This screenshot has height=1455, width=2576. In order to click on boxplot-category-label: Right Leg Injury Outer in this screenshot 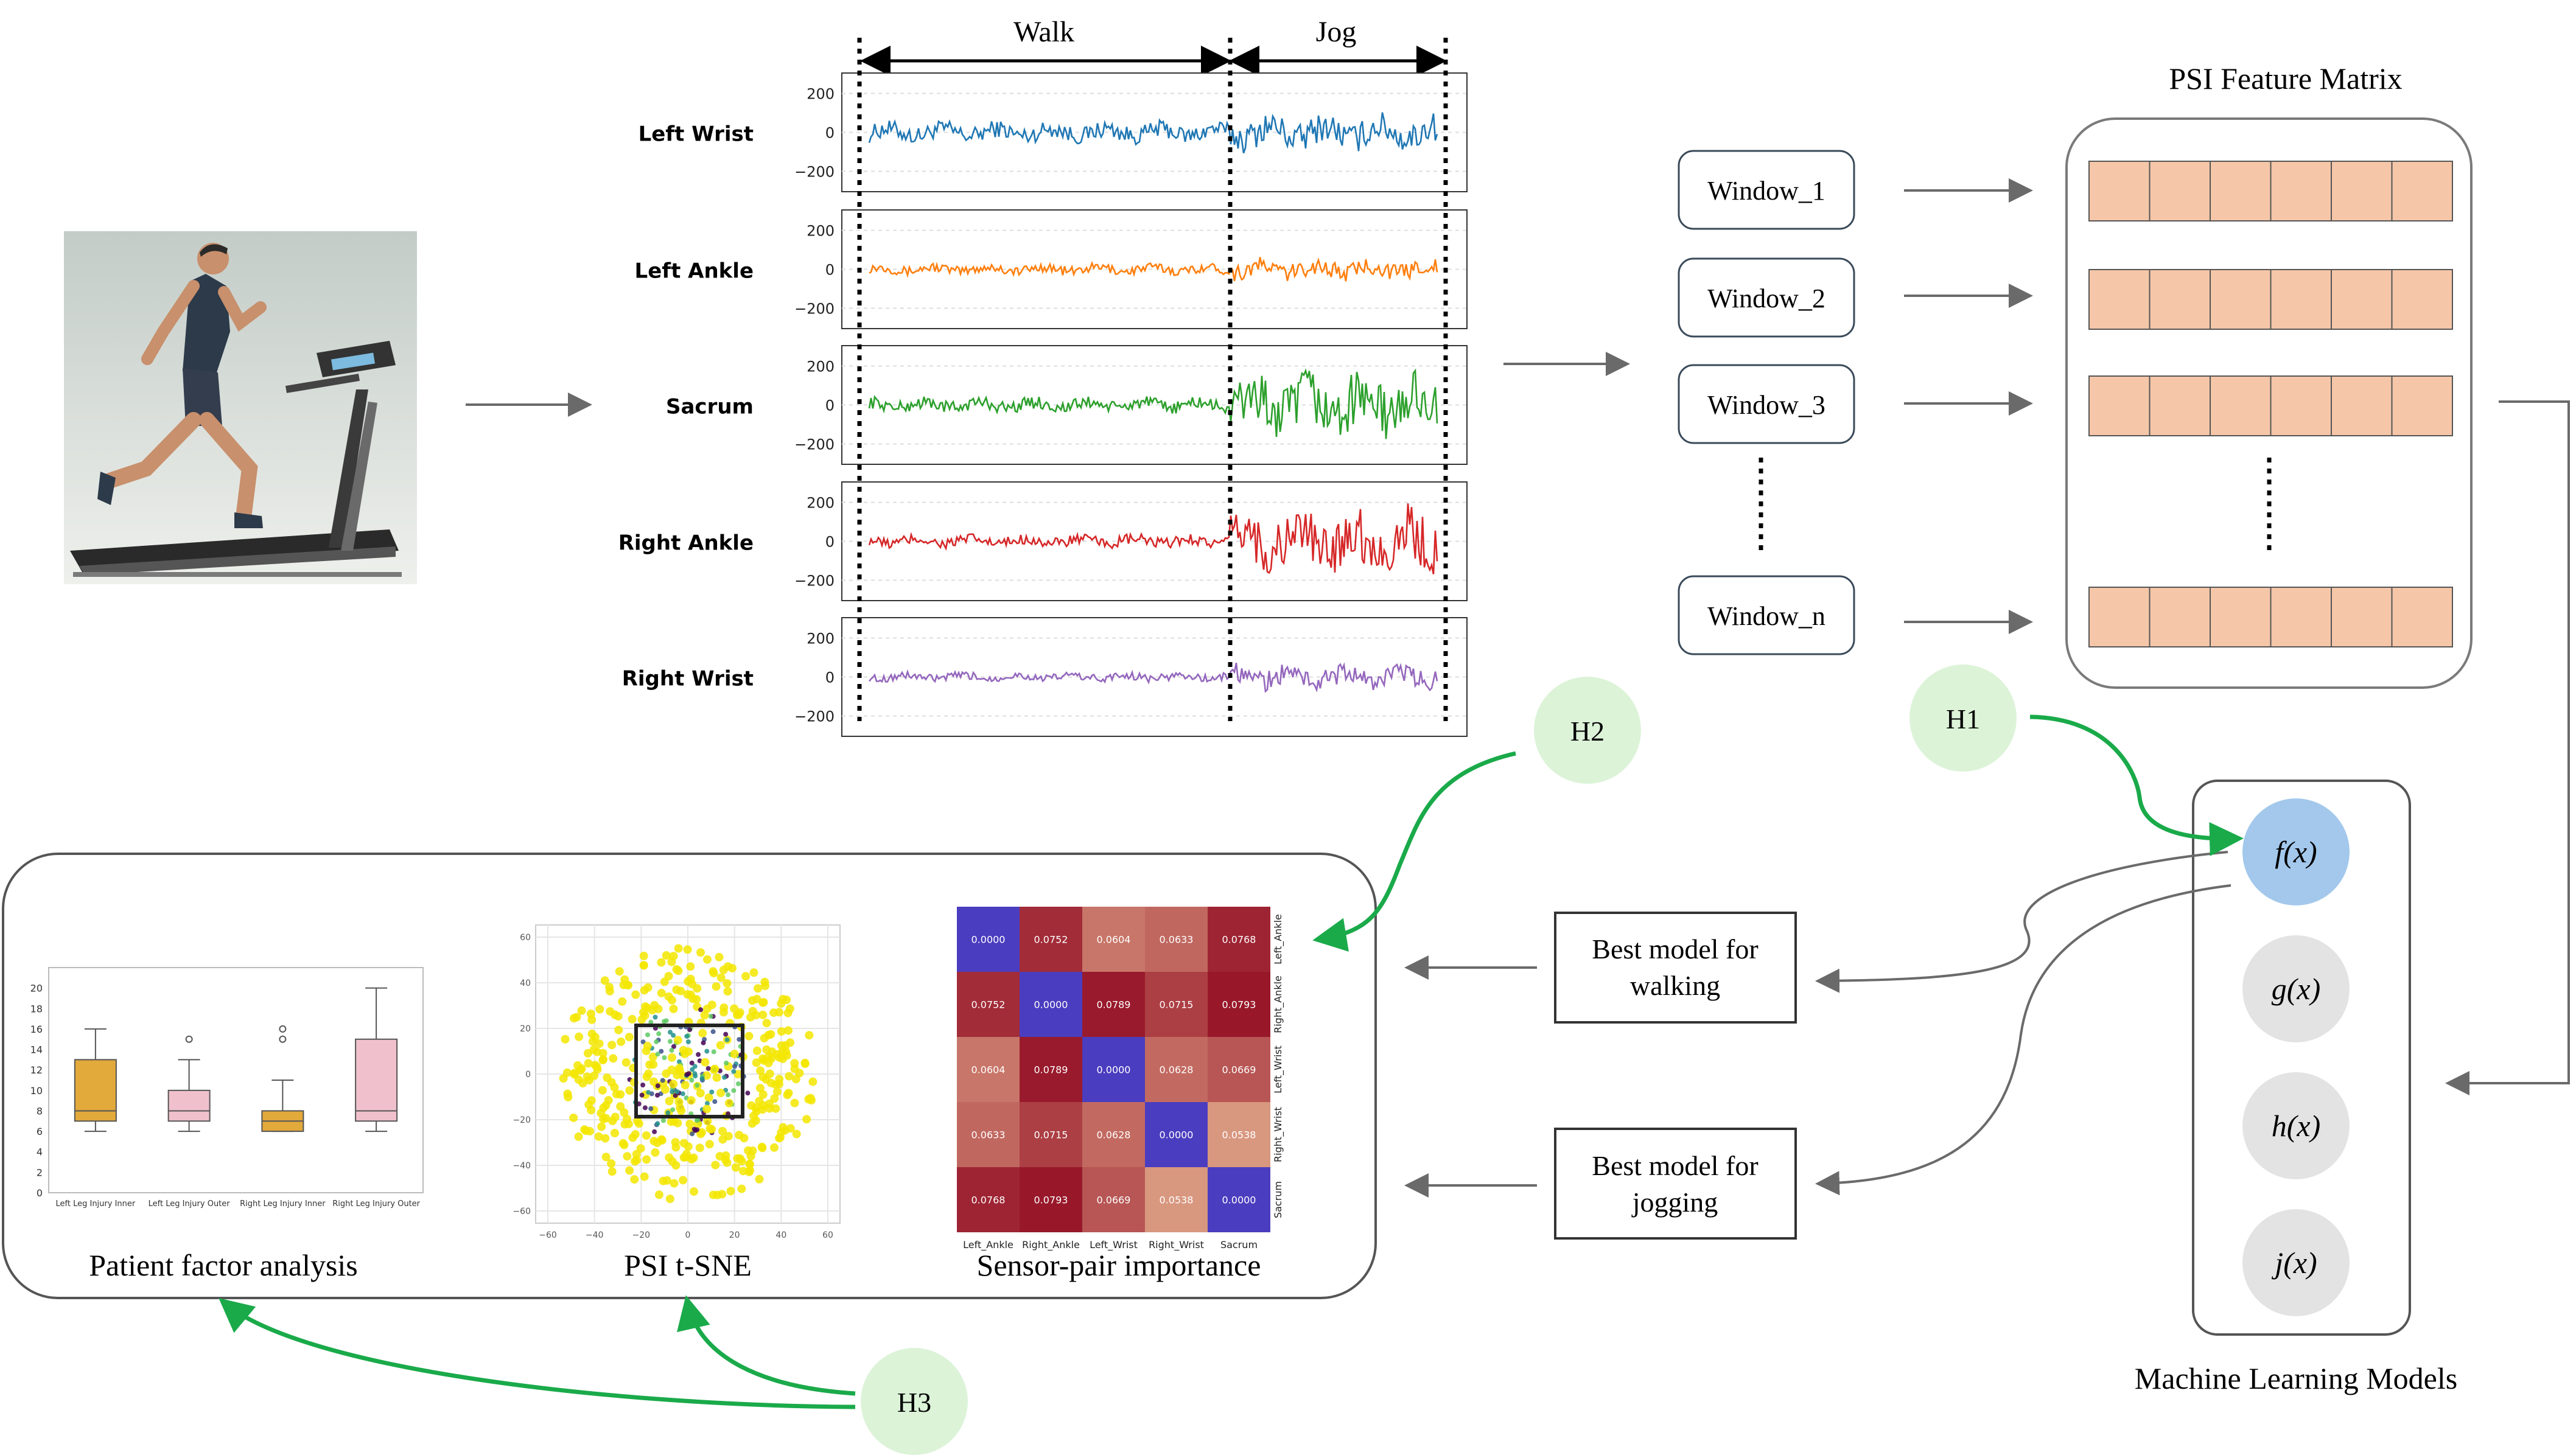, I will do `click(376, 1204)`.